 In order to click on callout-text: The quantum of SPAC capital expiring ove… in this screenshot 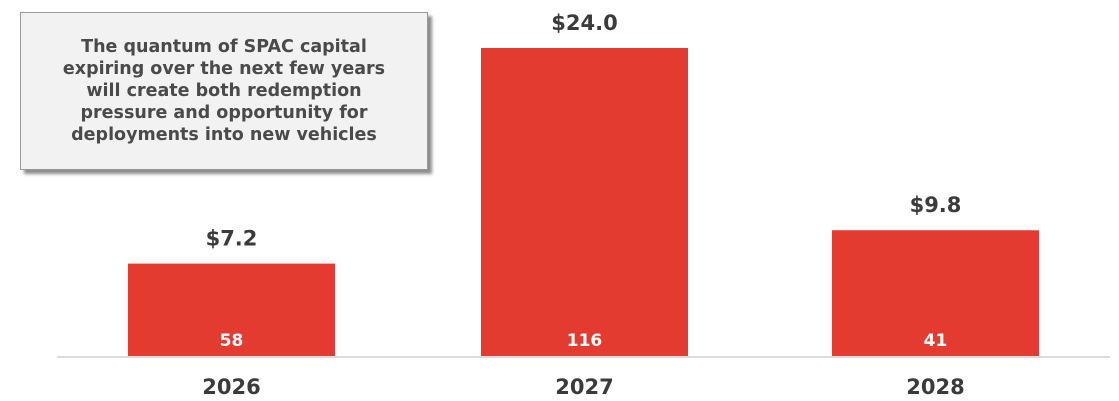, I will do `click(224, 91)`.